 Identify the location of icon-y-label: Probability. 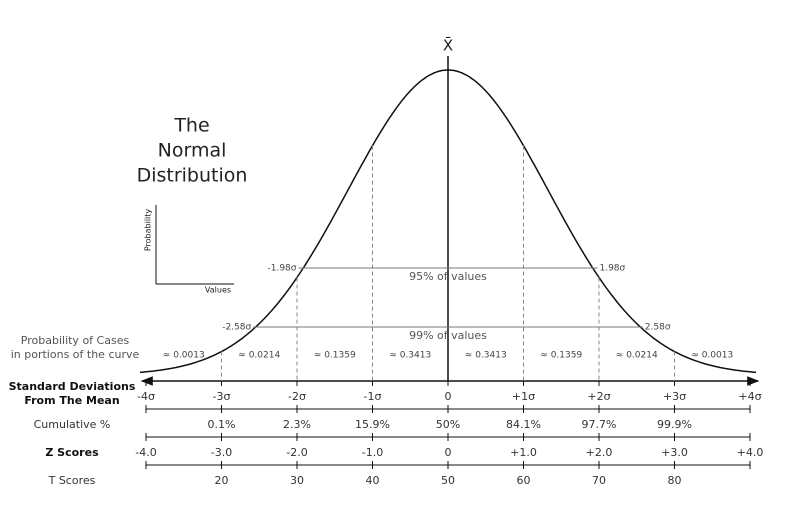
(148, 230).